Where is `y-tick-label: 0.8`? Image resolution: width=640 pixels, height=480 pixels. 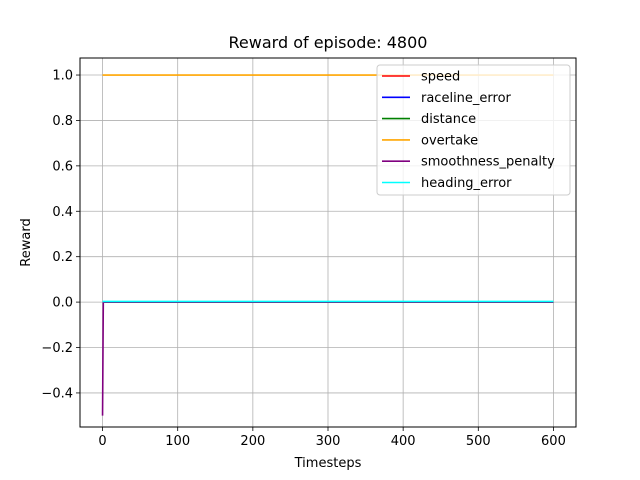
y-tick-label: 0.8 is located at coordinates (62, 121).